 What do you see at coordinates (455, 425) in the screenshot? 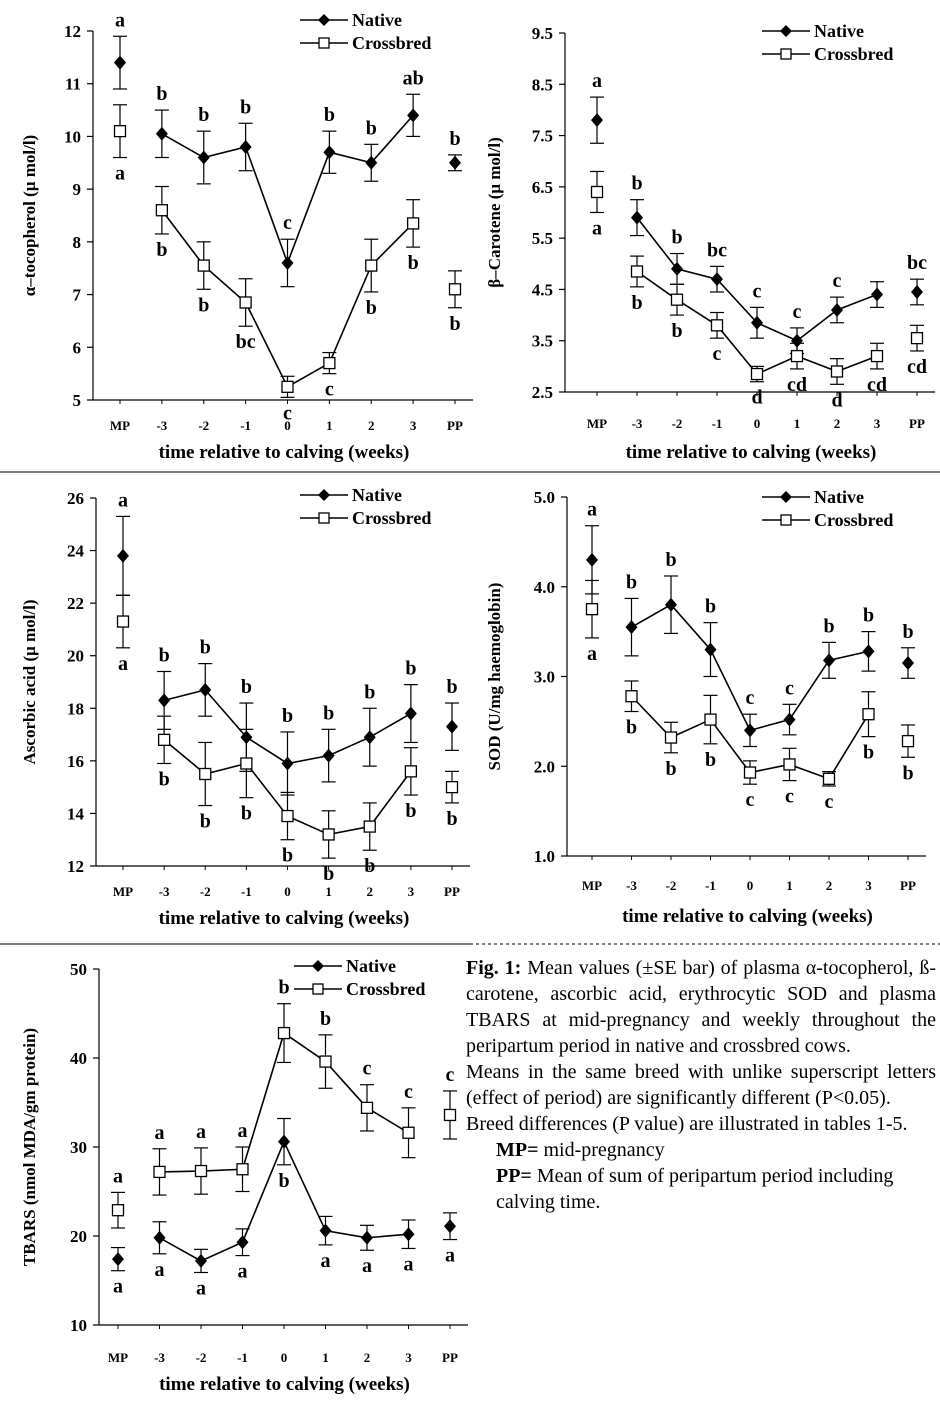
I see `x-tick-label: PP` at bounding box center [455, 425].